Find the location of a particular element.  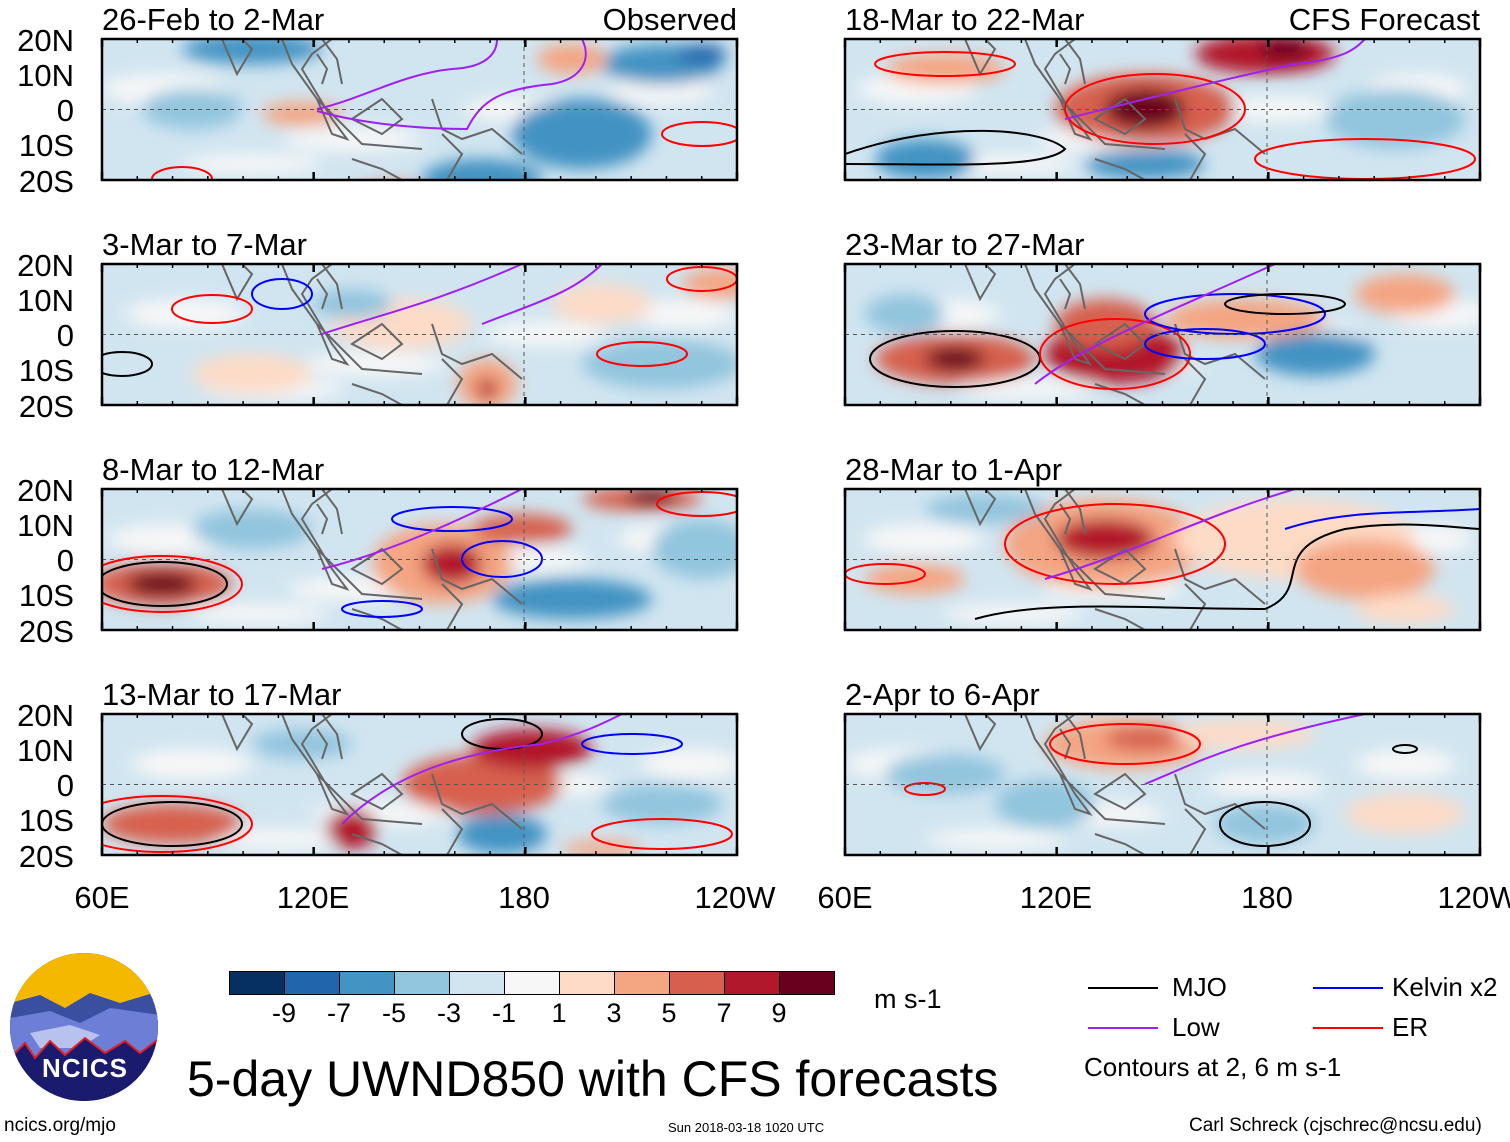

colorbar-tick-label: 1 is located at coordinates (559, 1013).